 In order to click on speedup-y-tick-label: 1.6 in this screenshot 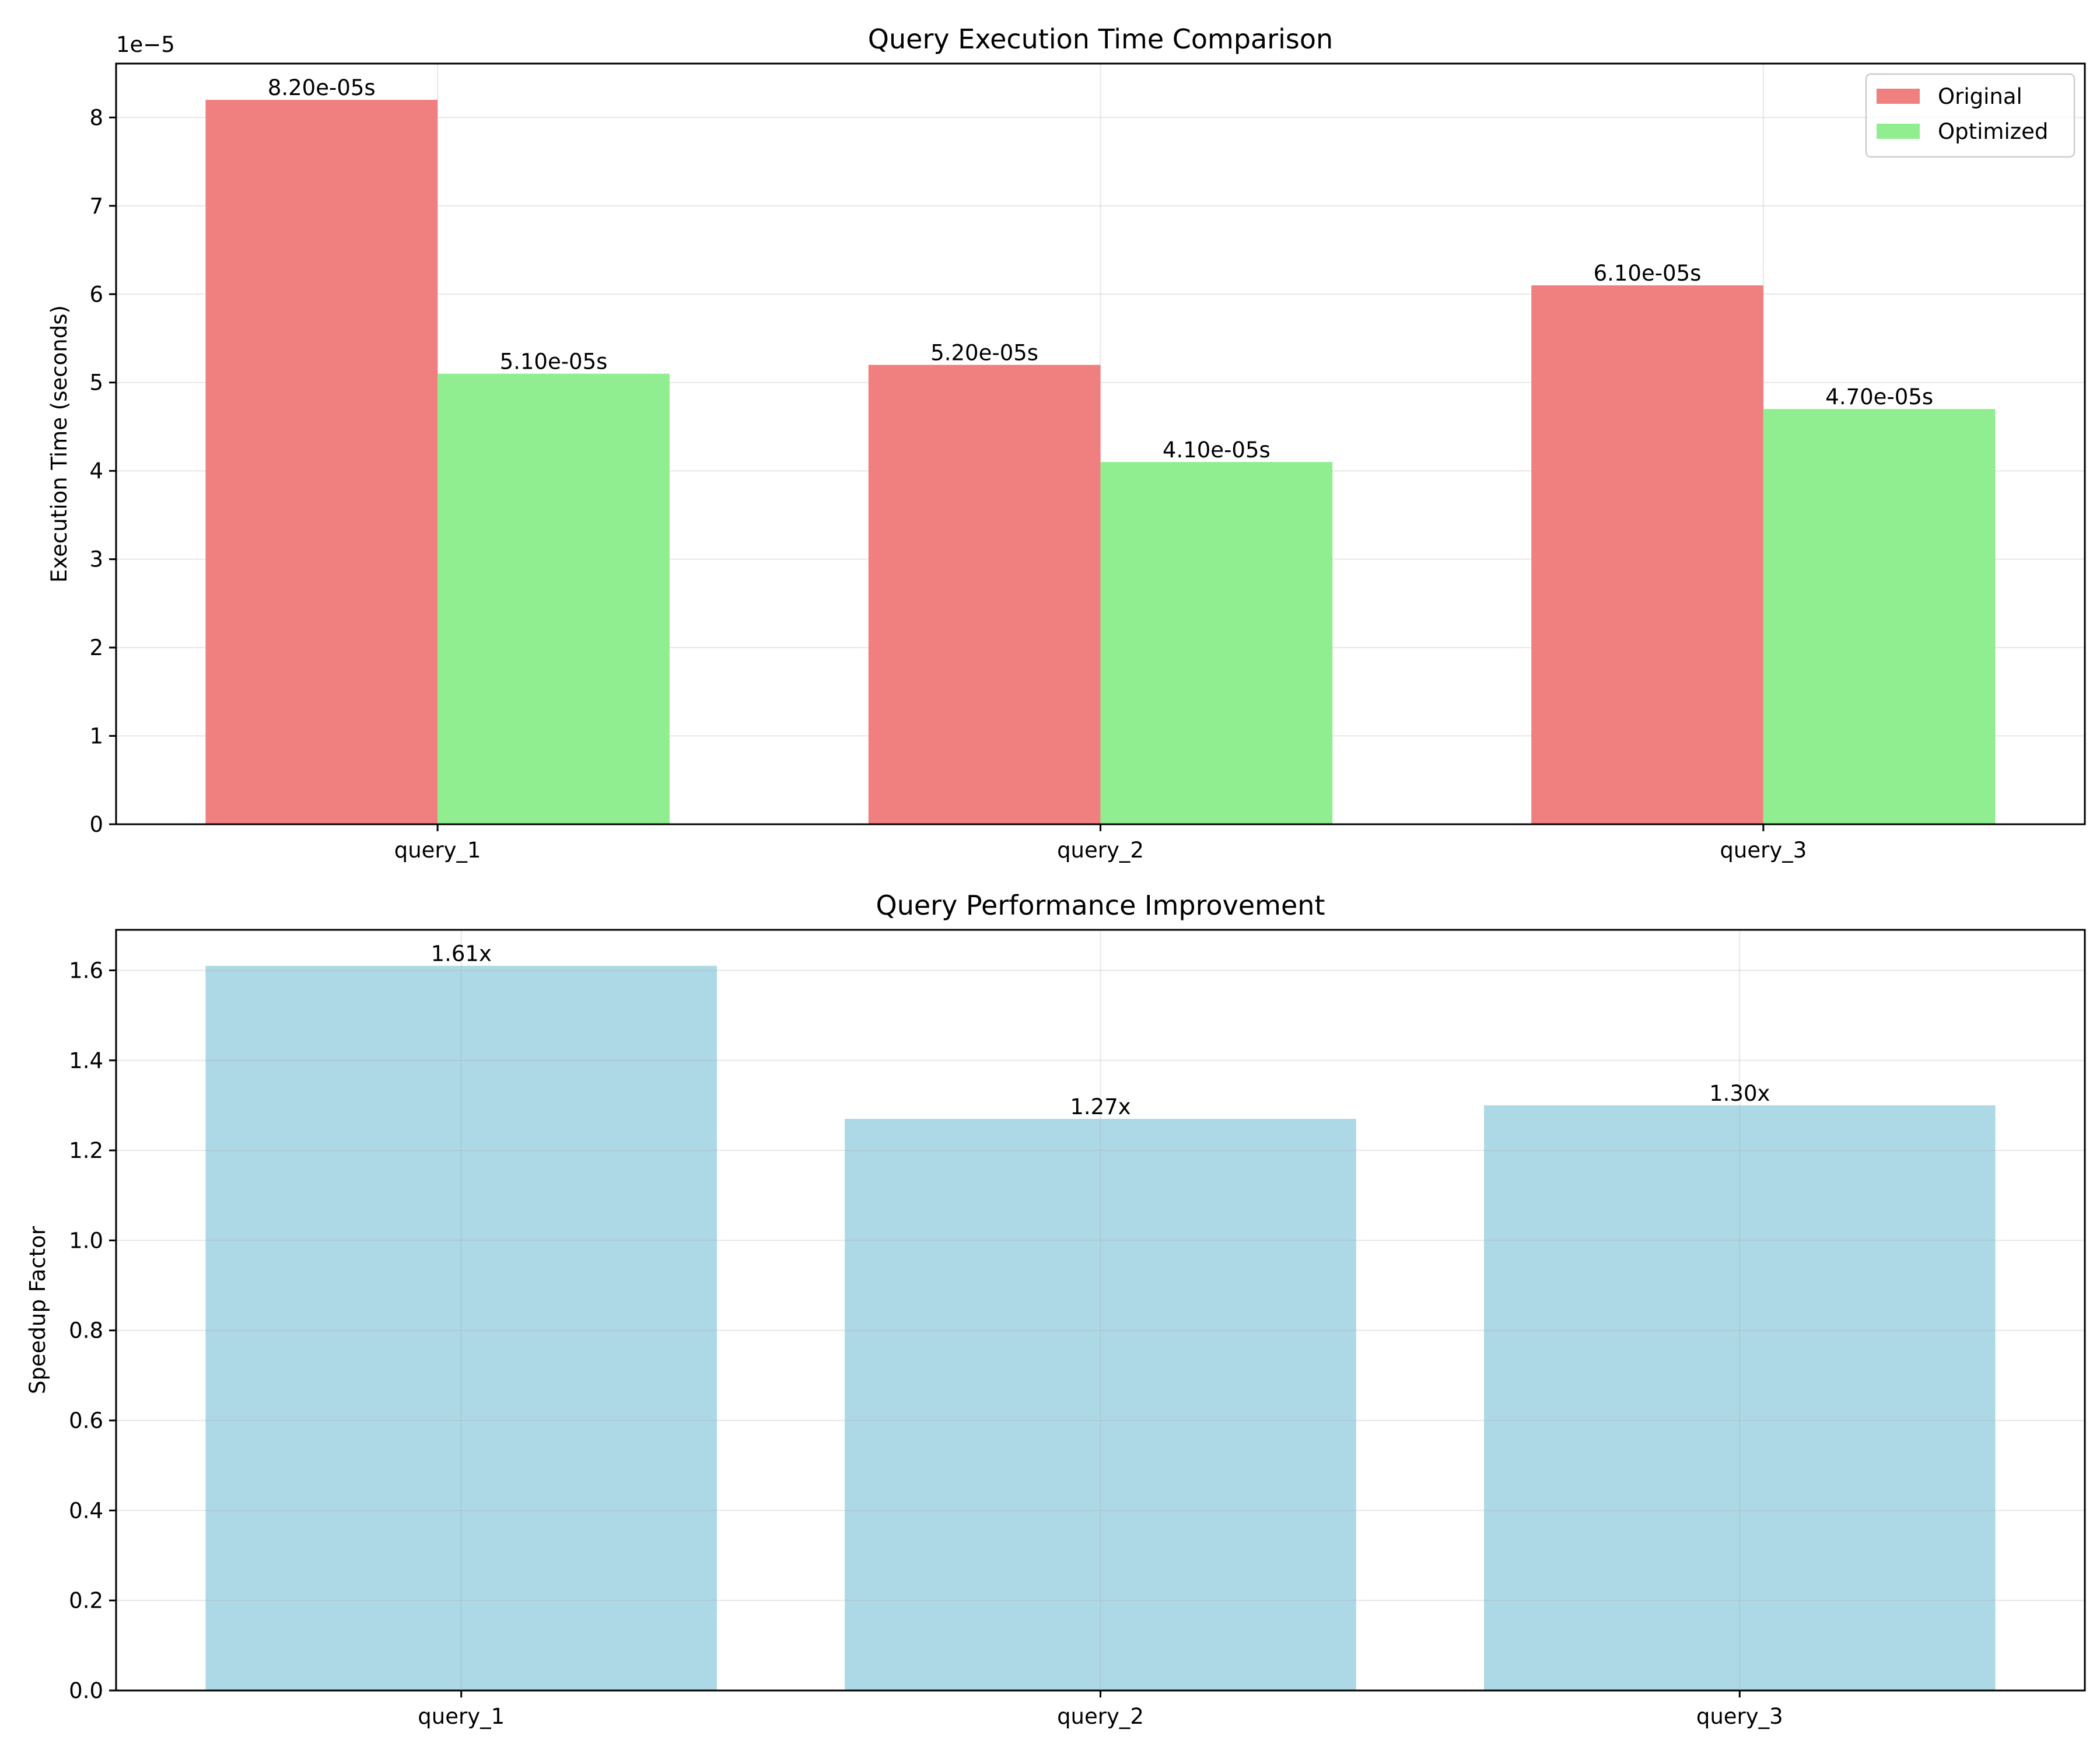, I will do `click(86, 970)`.